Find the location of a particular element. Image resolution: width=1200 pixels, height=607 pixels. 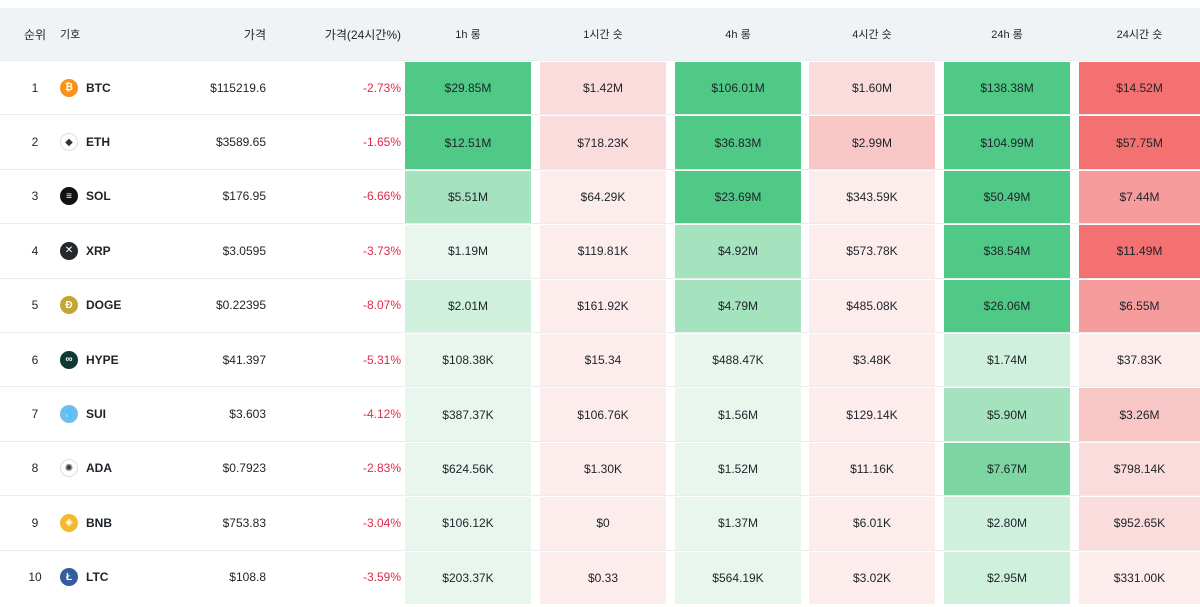

change-cell: -1.65% is located at coordinates (381, 142).